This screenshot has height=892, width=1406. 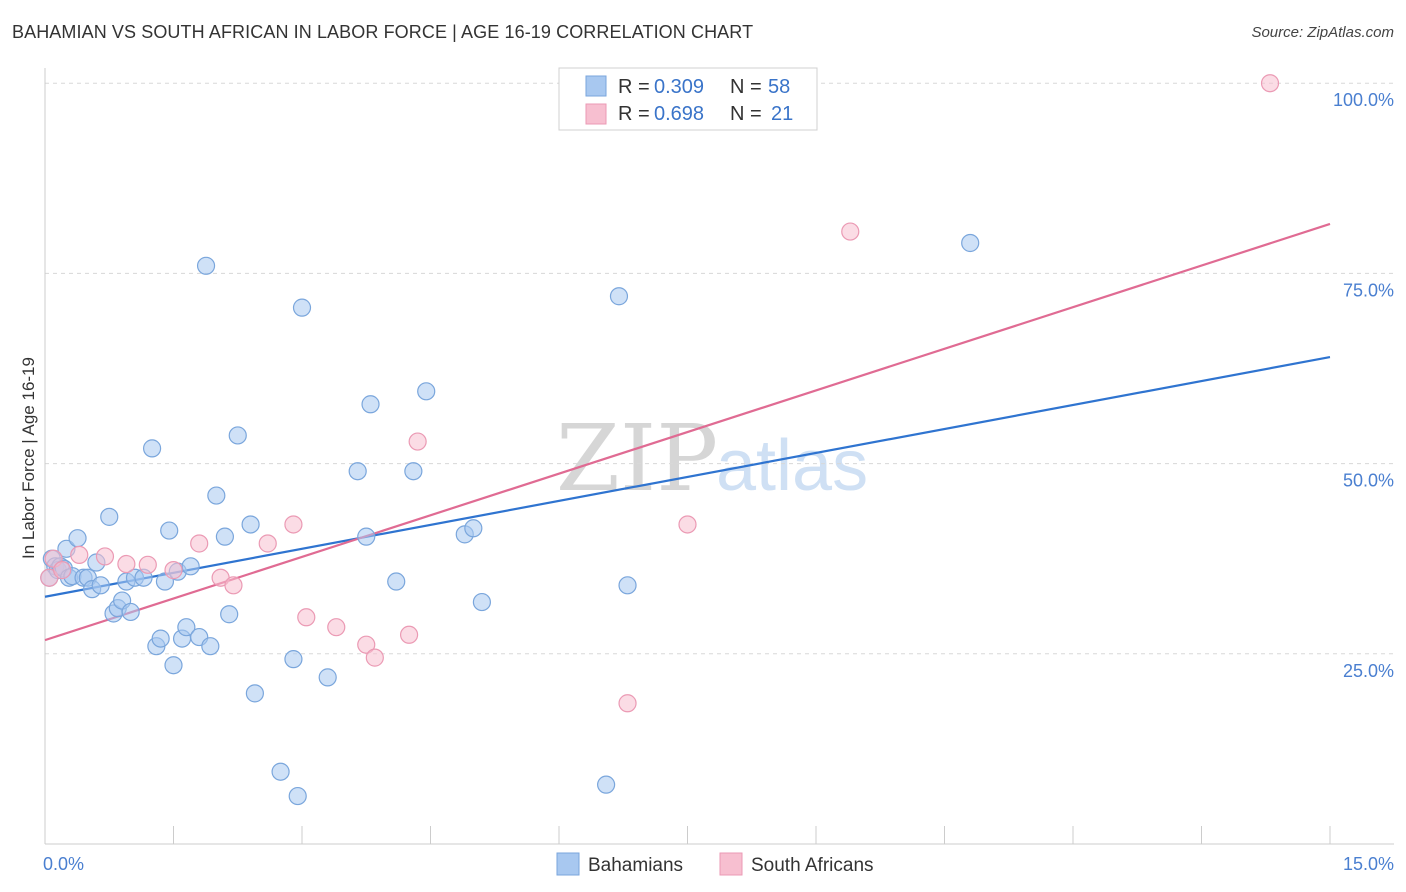 I want to click on source-credit: Source: ZipAtlas.com, so click(x=1322, y=32).